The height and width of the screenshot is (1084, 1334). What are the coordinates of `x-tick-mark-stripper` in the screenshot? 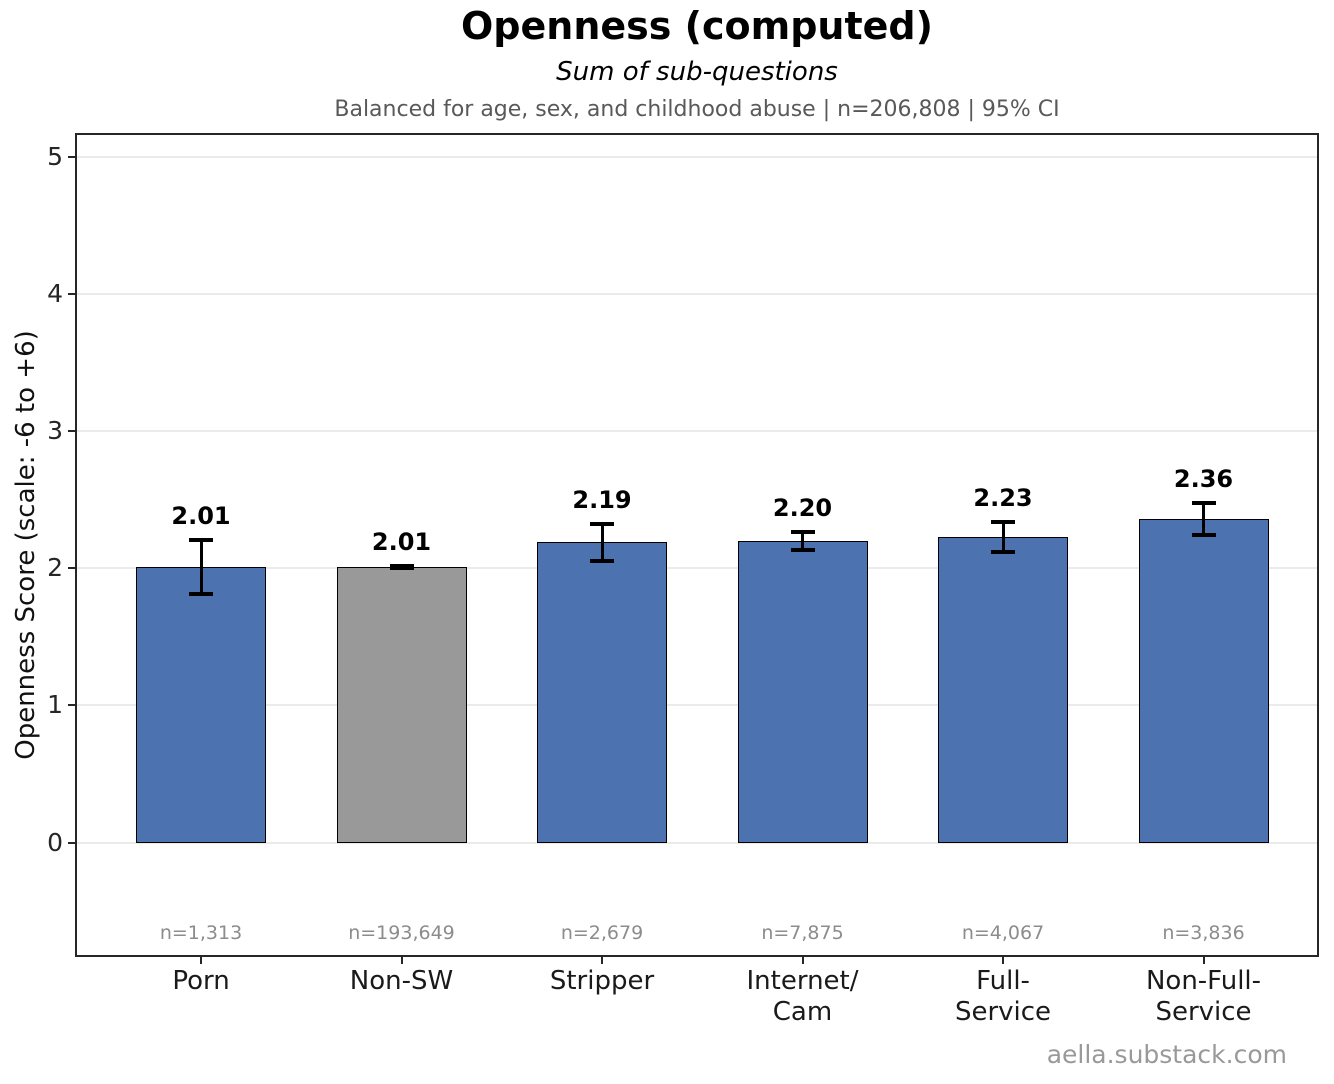 It's located at (602, 959).